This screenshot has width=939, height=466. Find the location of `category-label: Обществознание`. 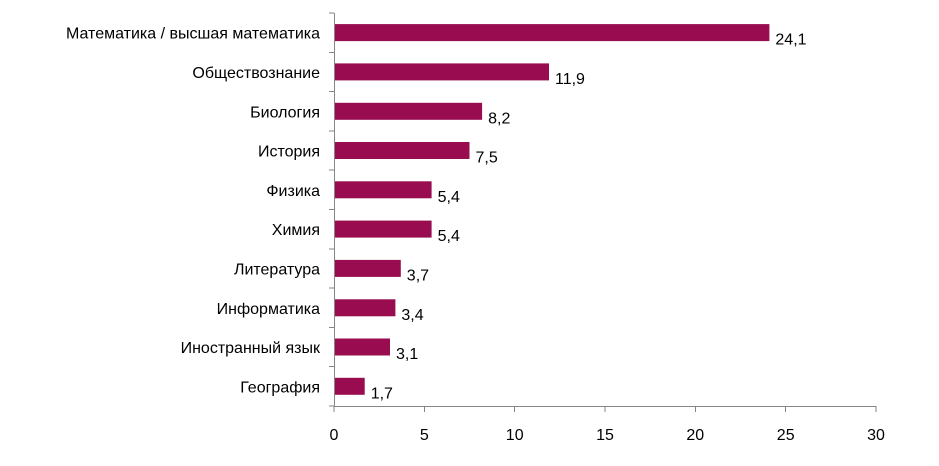

category-label: Обществознание is located at coordinates (256, 73).